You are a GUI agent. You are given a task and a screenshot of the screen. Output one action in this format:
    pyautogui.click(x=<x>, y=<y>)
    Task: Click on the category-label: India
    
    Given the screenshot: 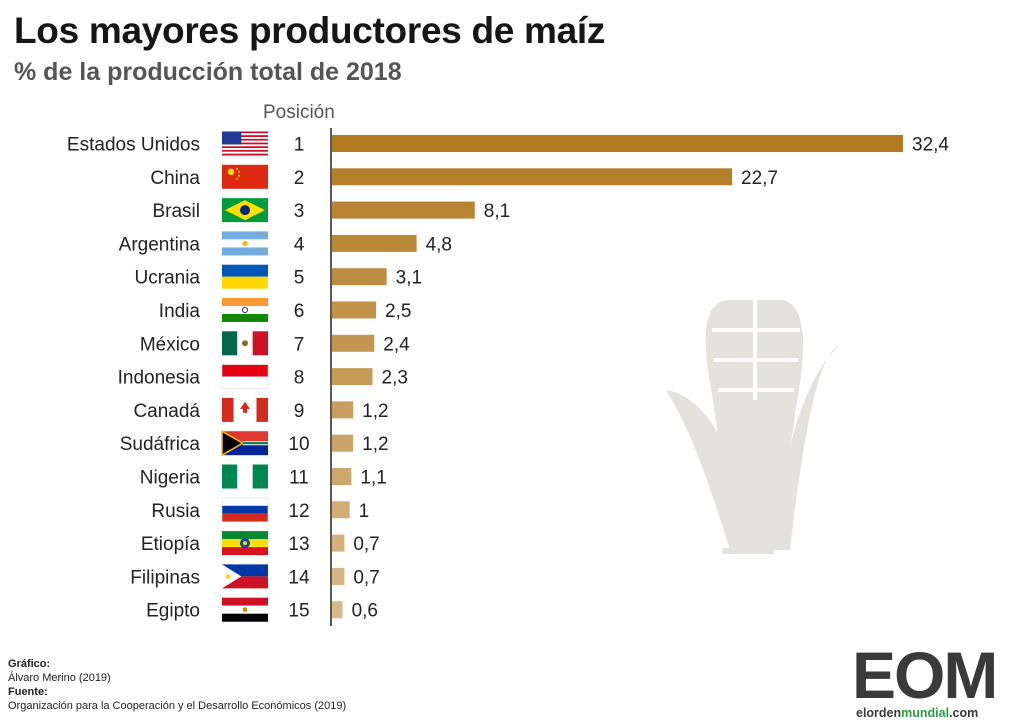 What is the action you would take?
    pyautogui.click(x=180, y=311)
    